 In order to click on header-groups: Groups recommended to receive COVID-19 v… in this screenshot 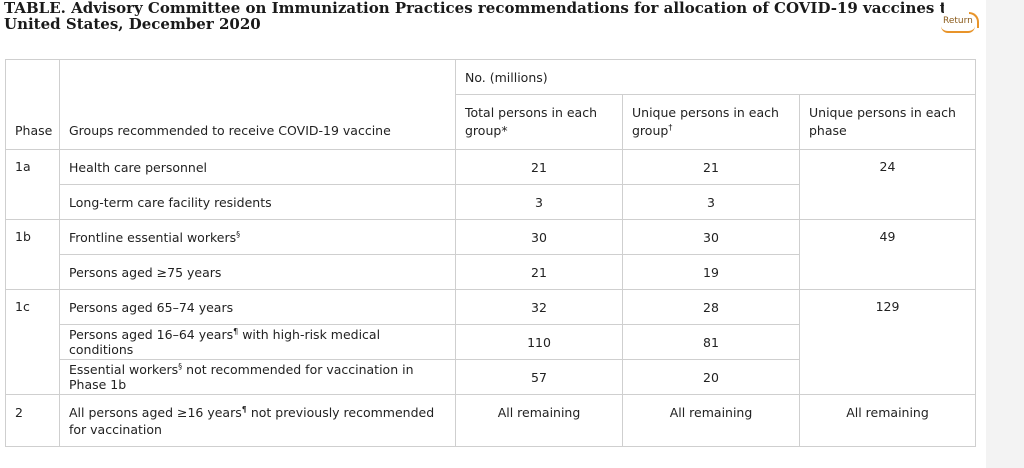, I will do `click(257, 104)`.